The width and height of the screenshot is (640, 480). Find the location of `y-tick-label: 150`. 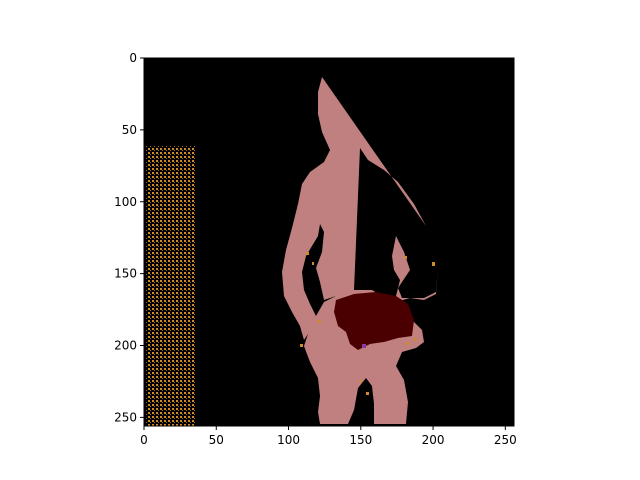

y-tick-label: 150 is located at coordinates (125, 274).